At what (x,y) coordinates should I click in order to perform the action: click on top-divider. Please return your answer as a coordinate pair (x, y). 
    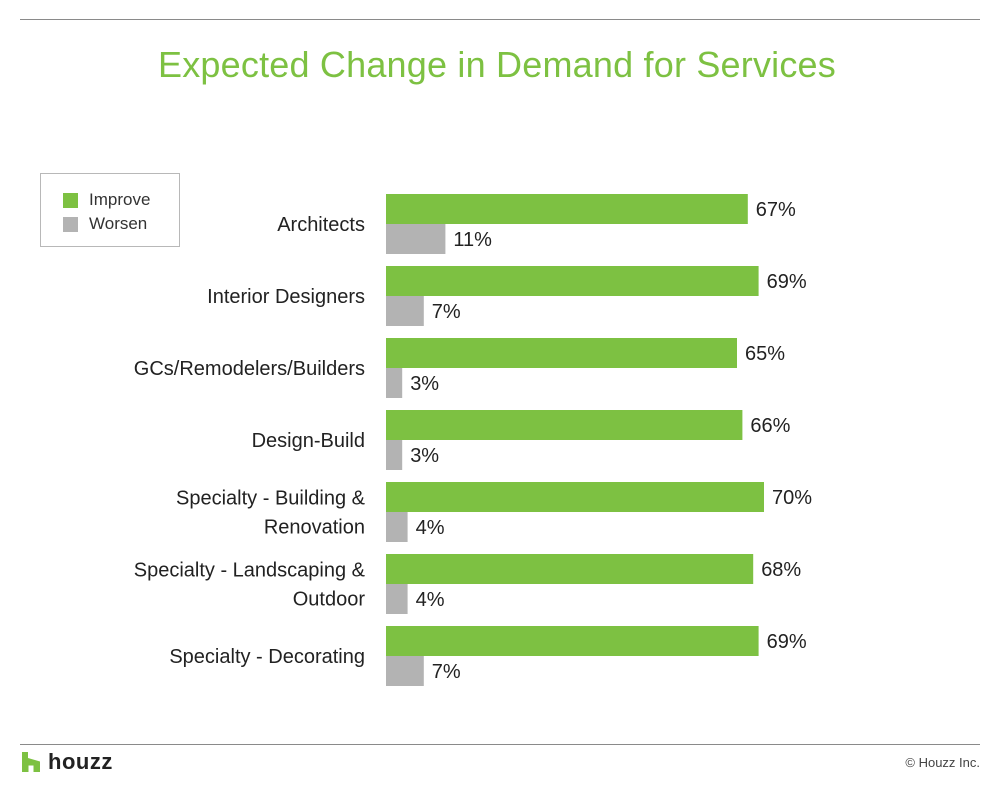
    Looking at the image, I should click on (500, 19).